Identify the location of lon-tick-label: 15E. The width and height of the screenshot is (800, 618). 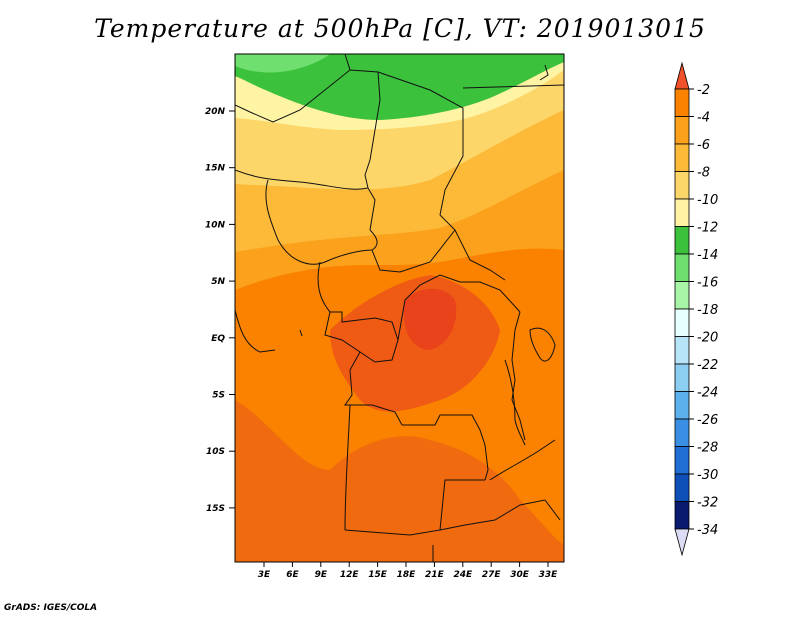
(378, 575).